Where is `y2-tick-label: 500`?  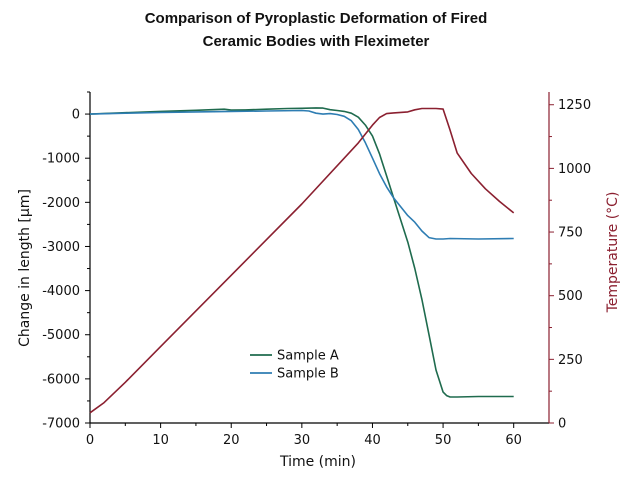
y2-tick-label: 500 is located at coordinates (570, 296).